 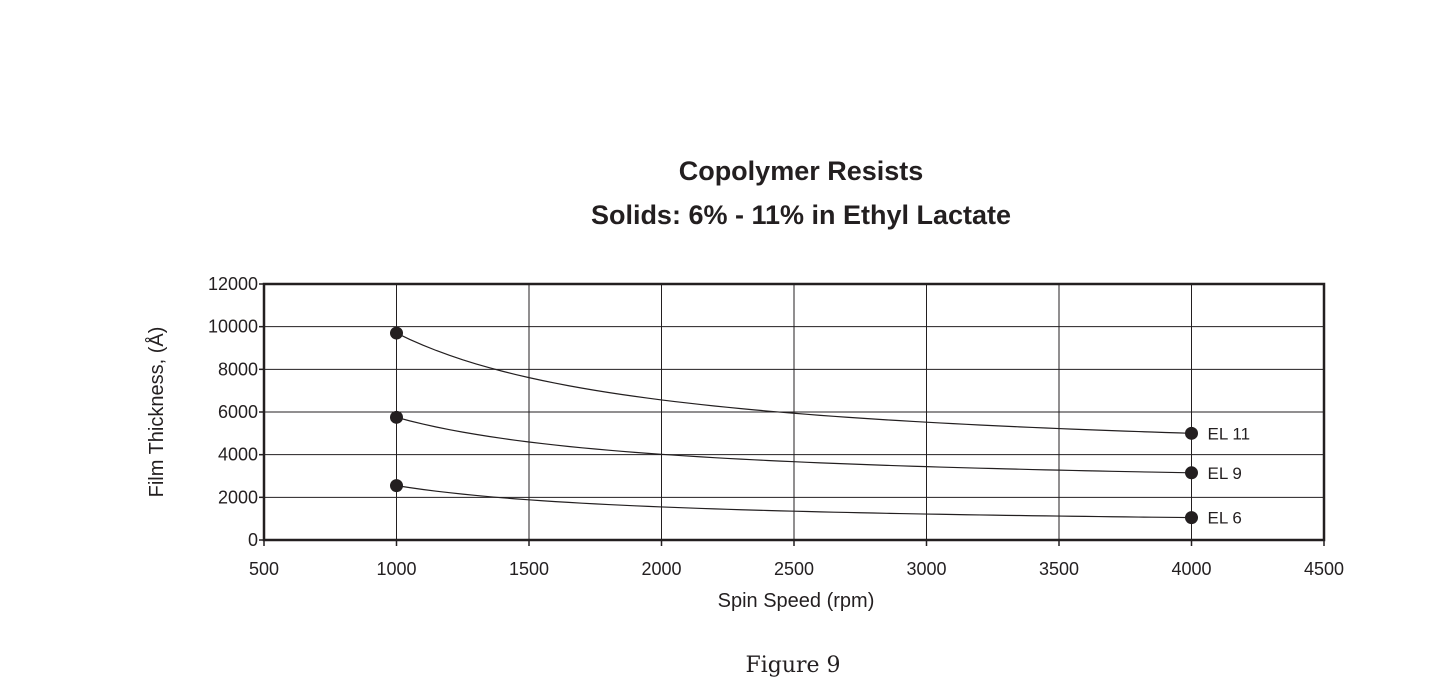 What do you see at coordinates (926, 569) in the screenshot?
I see `x-tick-label: 3000` at bounding box center [926, 569].